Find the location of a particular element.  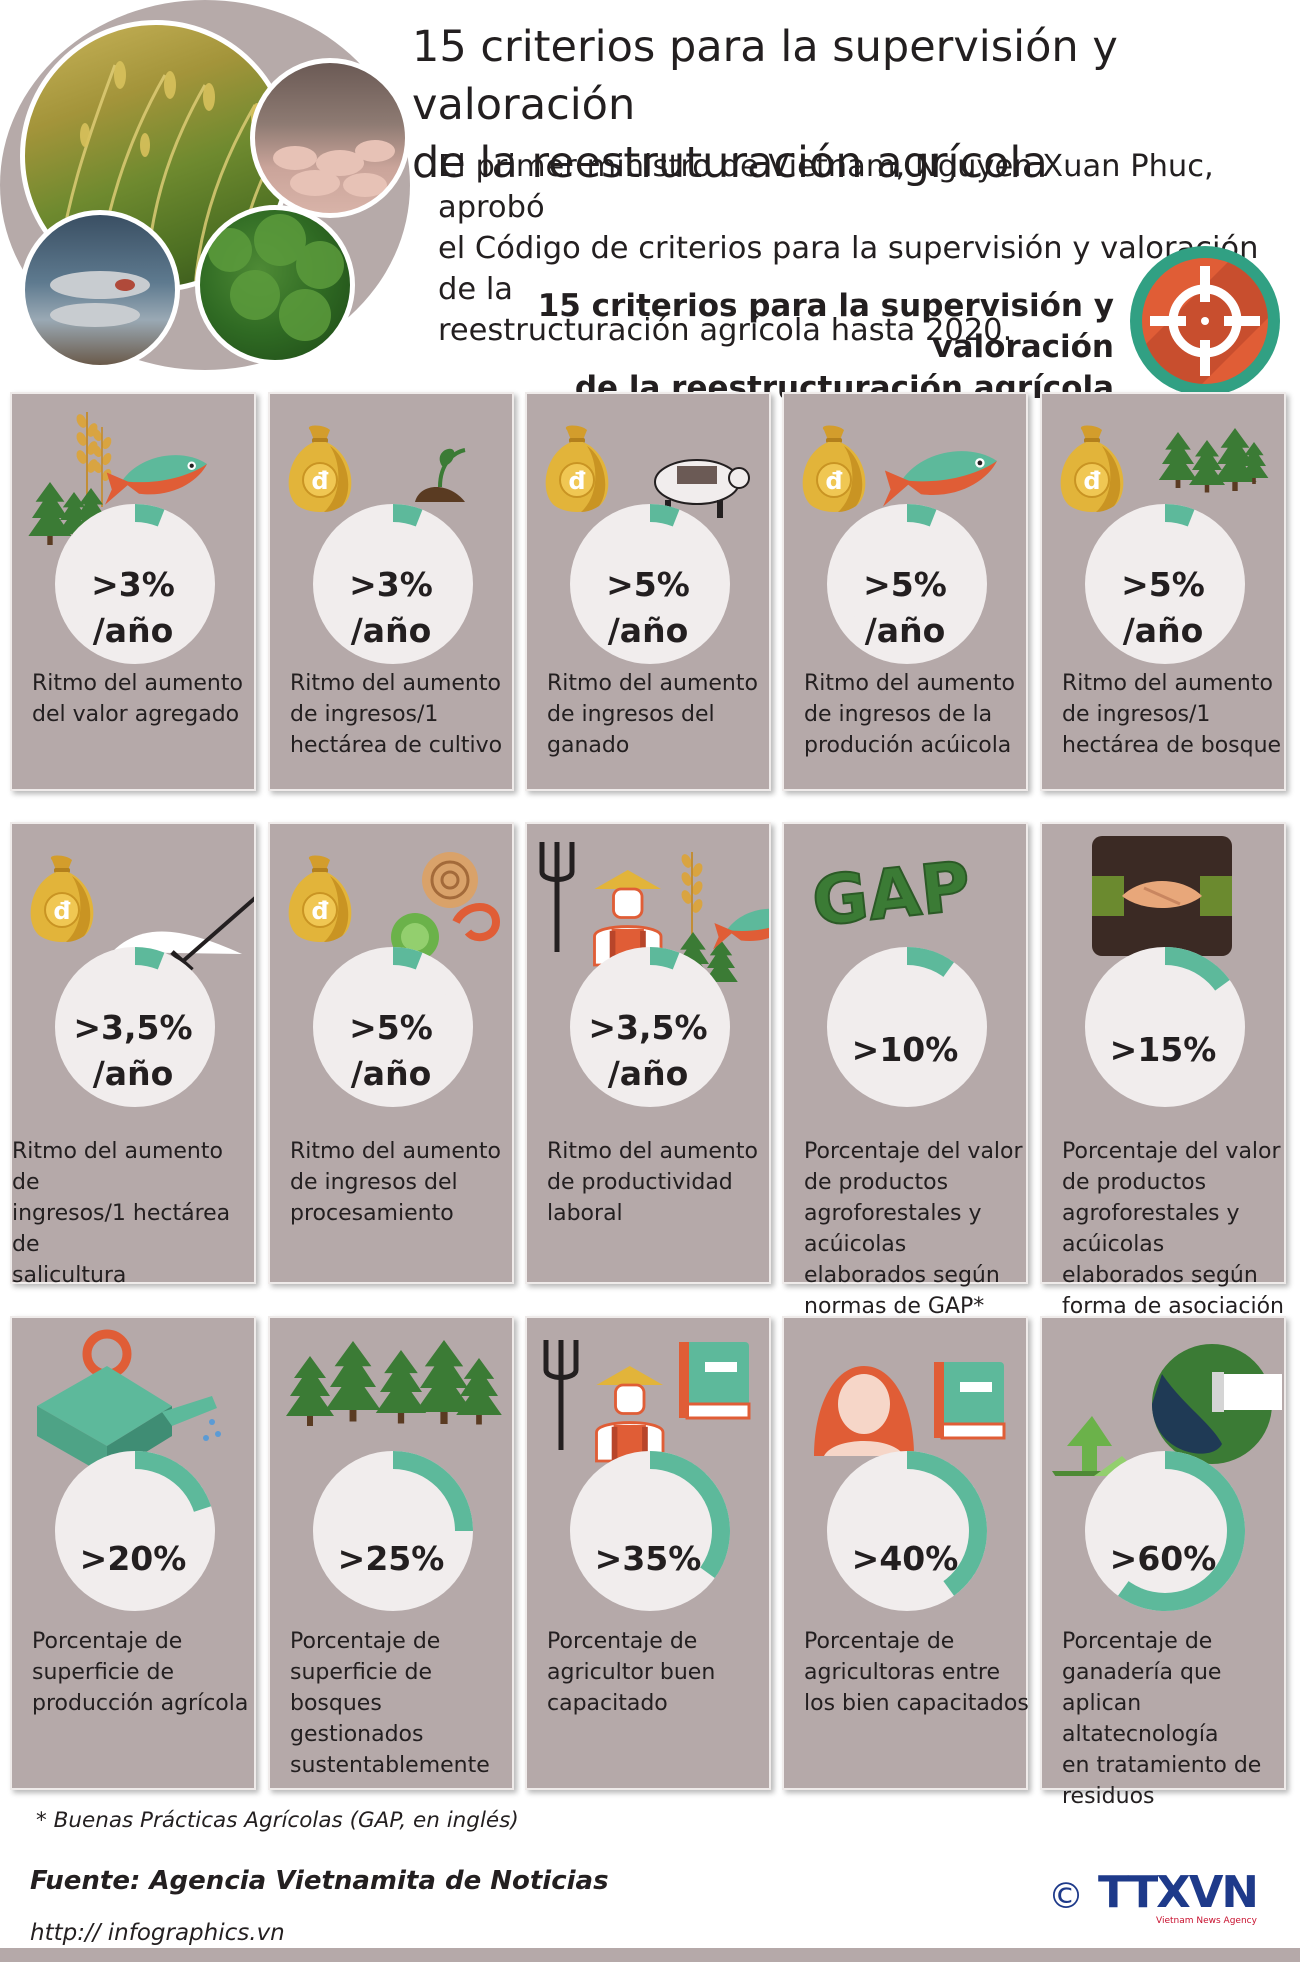

value-line1: >40% is located at coordinates (905, 1558).